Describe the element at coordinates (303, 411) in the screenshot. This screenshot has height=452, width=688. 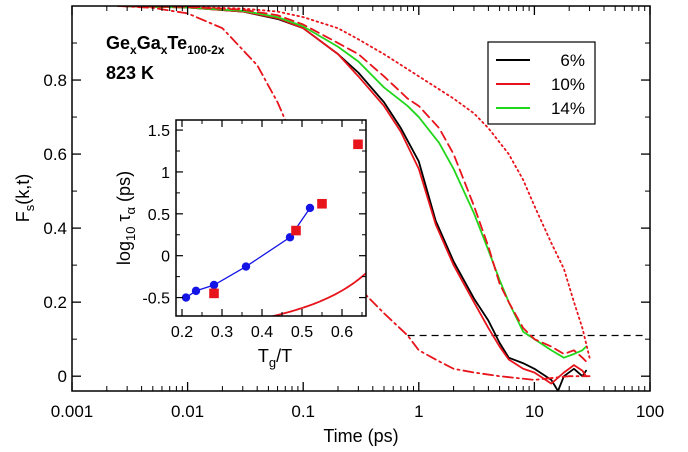
I see `x-tick-label: 0.1` at that location.